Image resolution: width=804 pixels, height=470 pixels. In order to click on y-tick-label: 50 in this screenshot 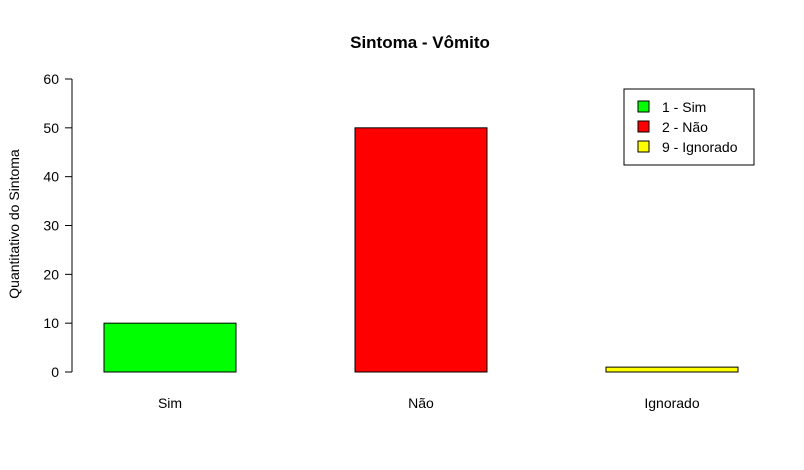, I will do `click(51, 128)`.